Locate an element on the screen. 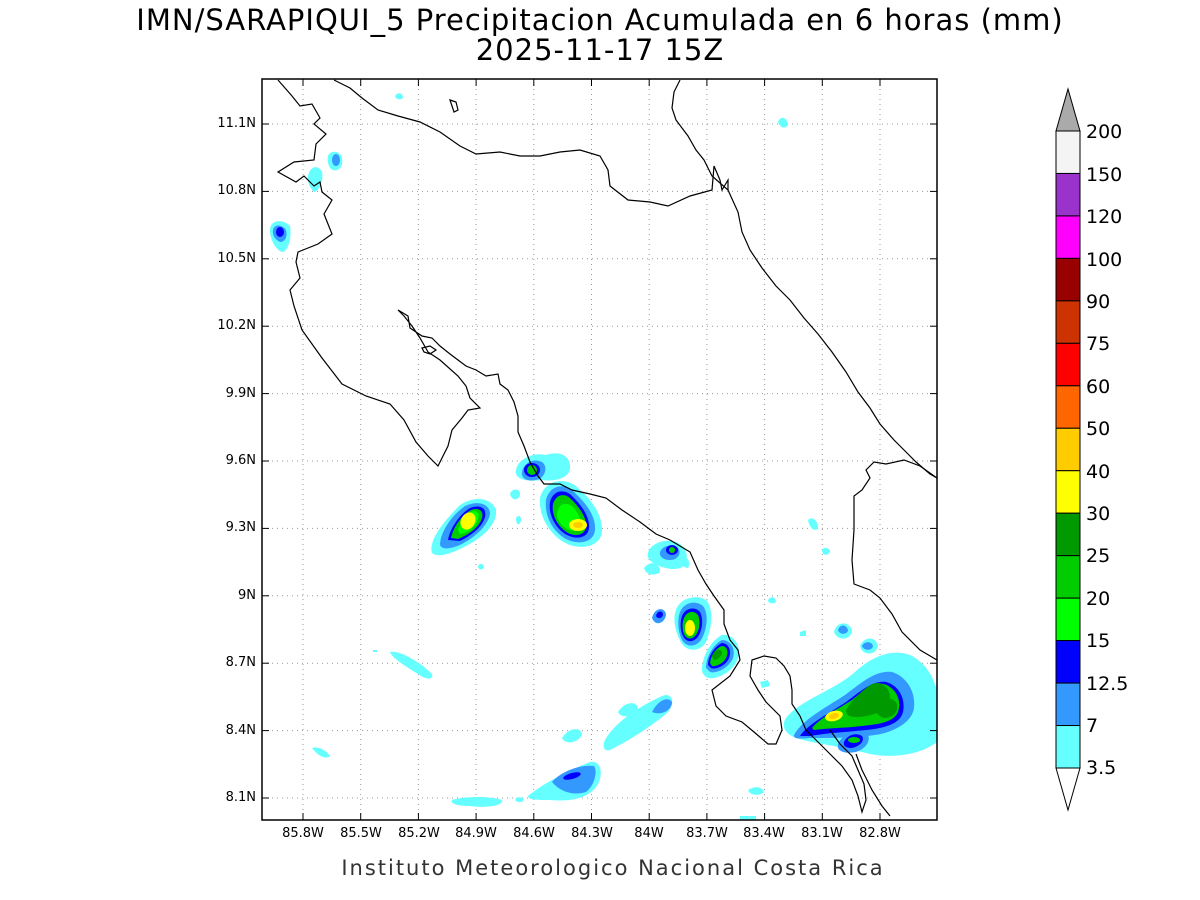  lon-label: 83.1W is located at coordinates (822, 833).